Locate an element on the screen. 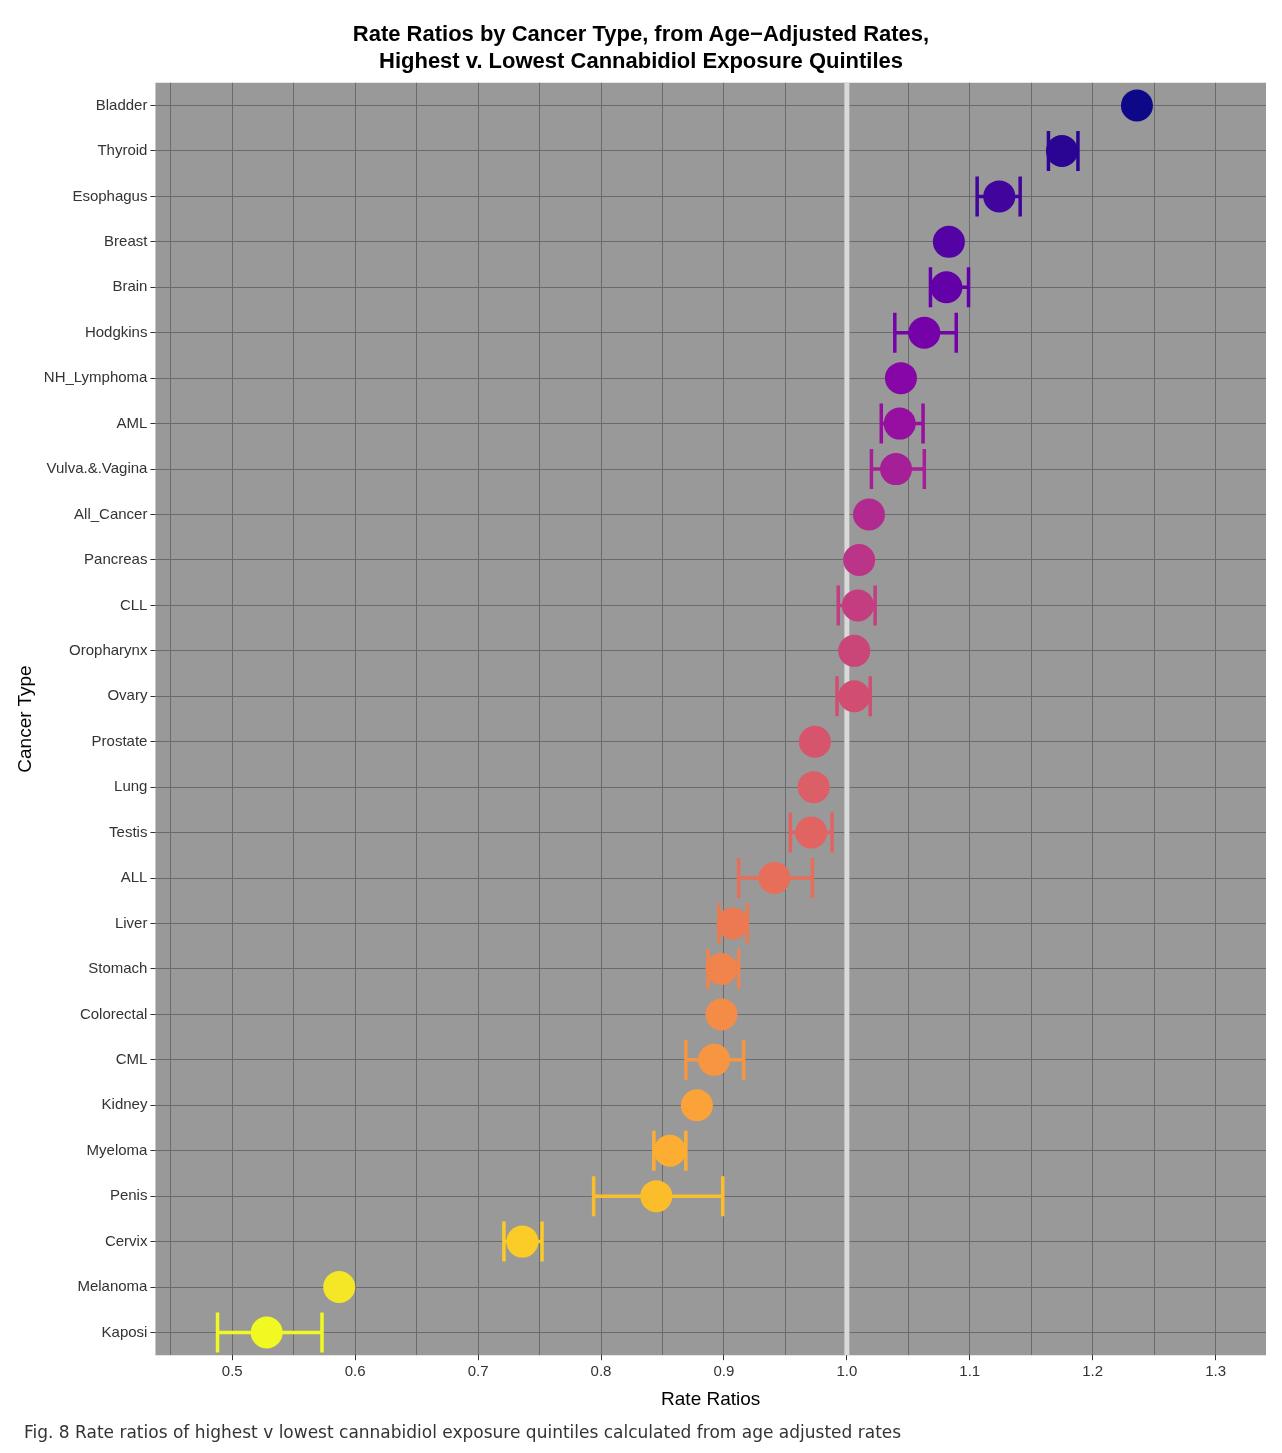 This screenshot has height=1453, width=1282. y-tick-label: Testis is located at coordinates (128, 831).